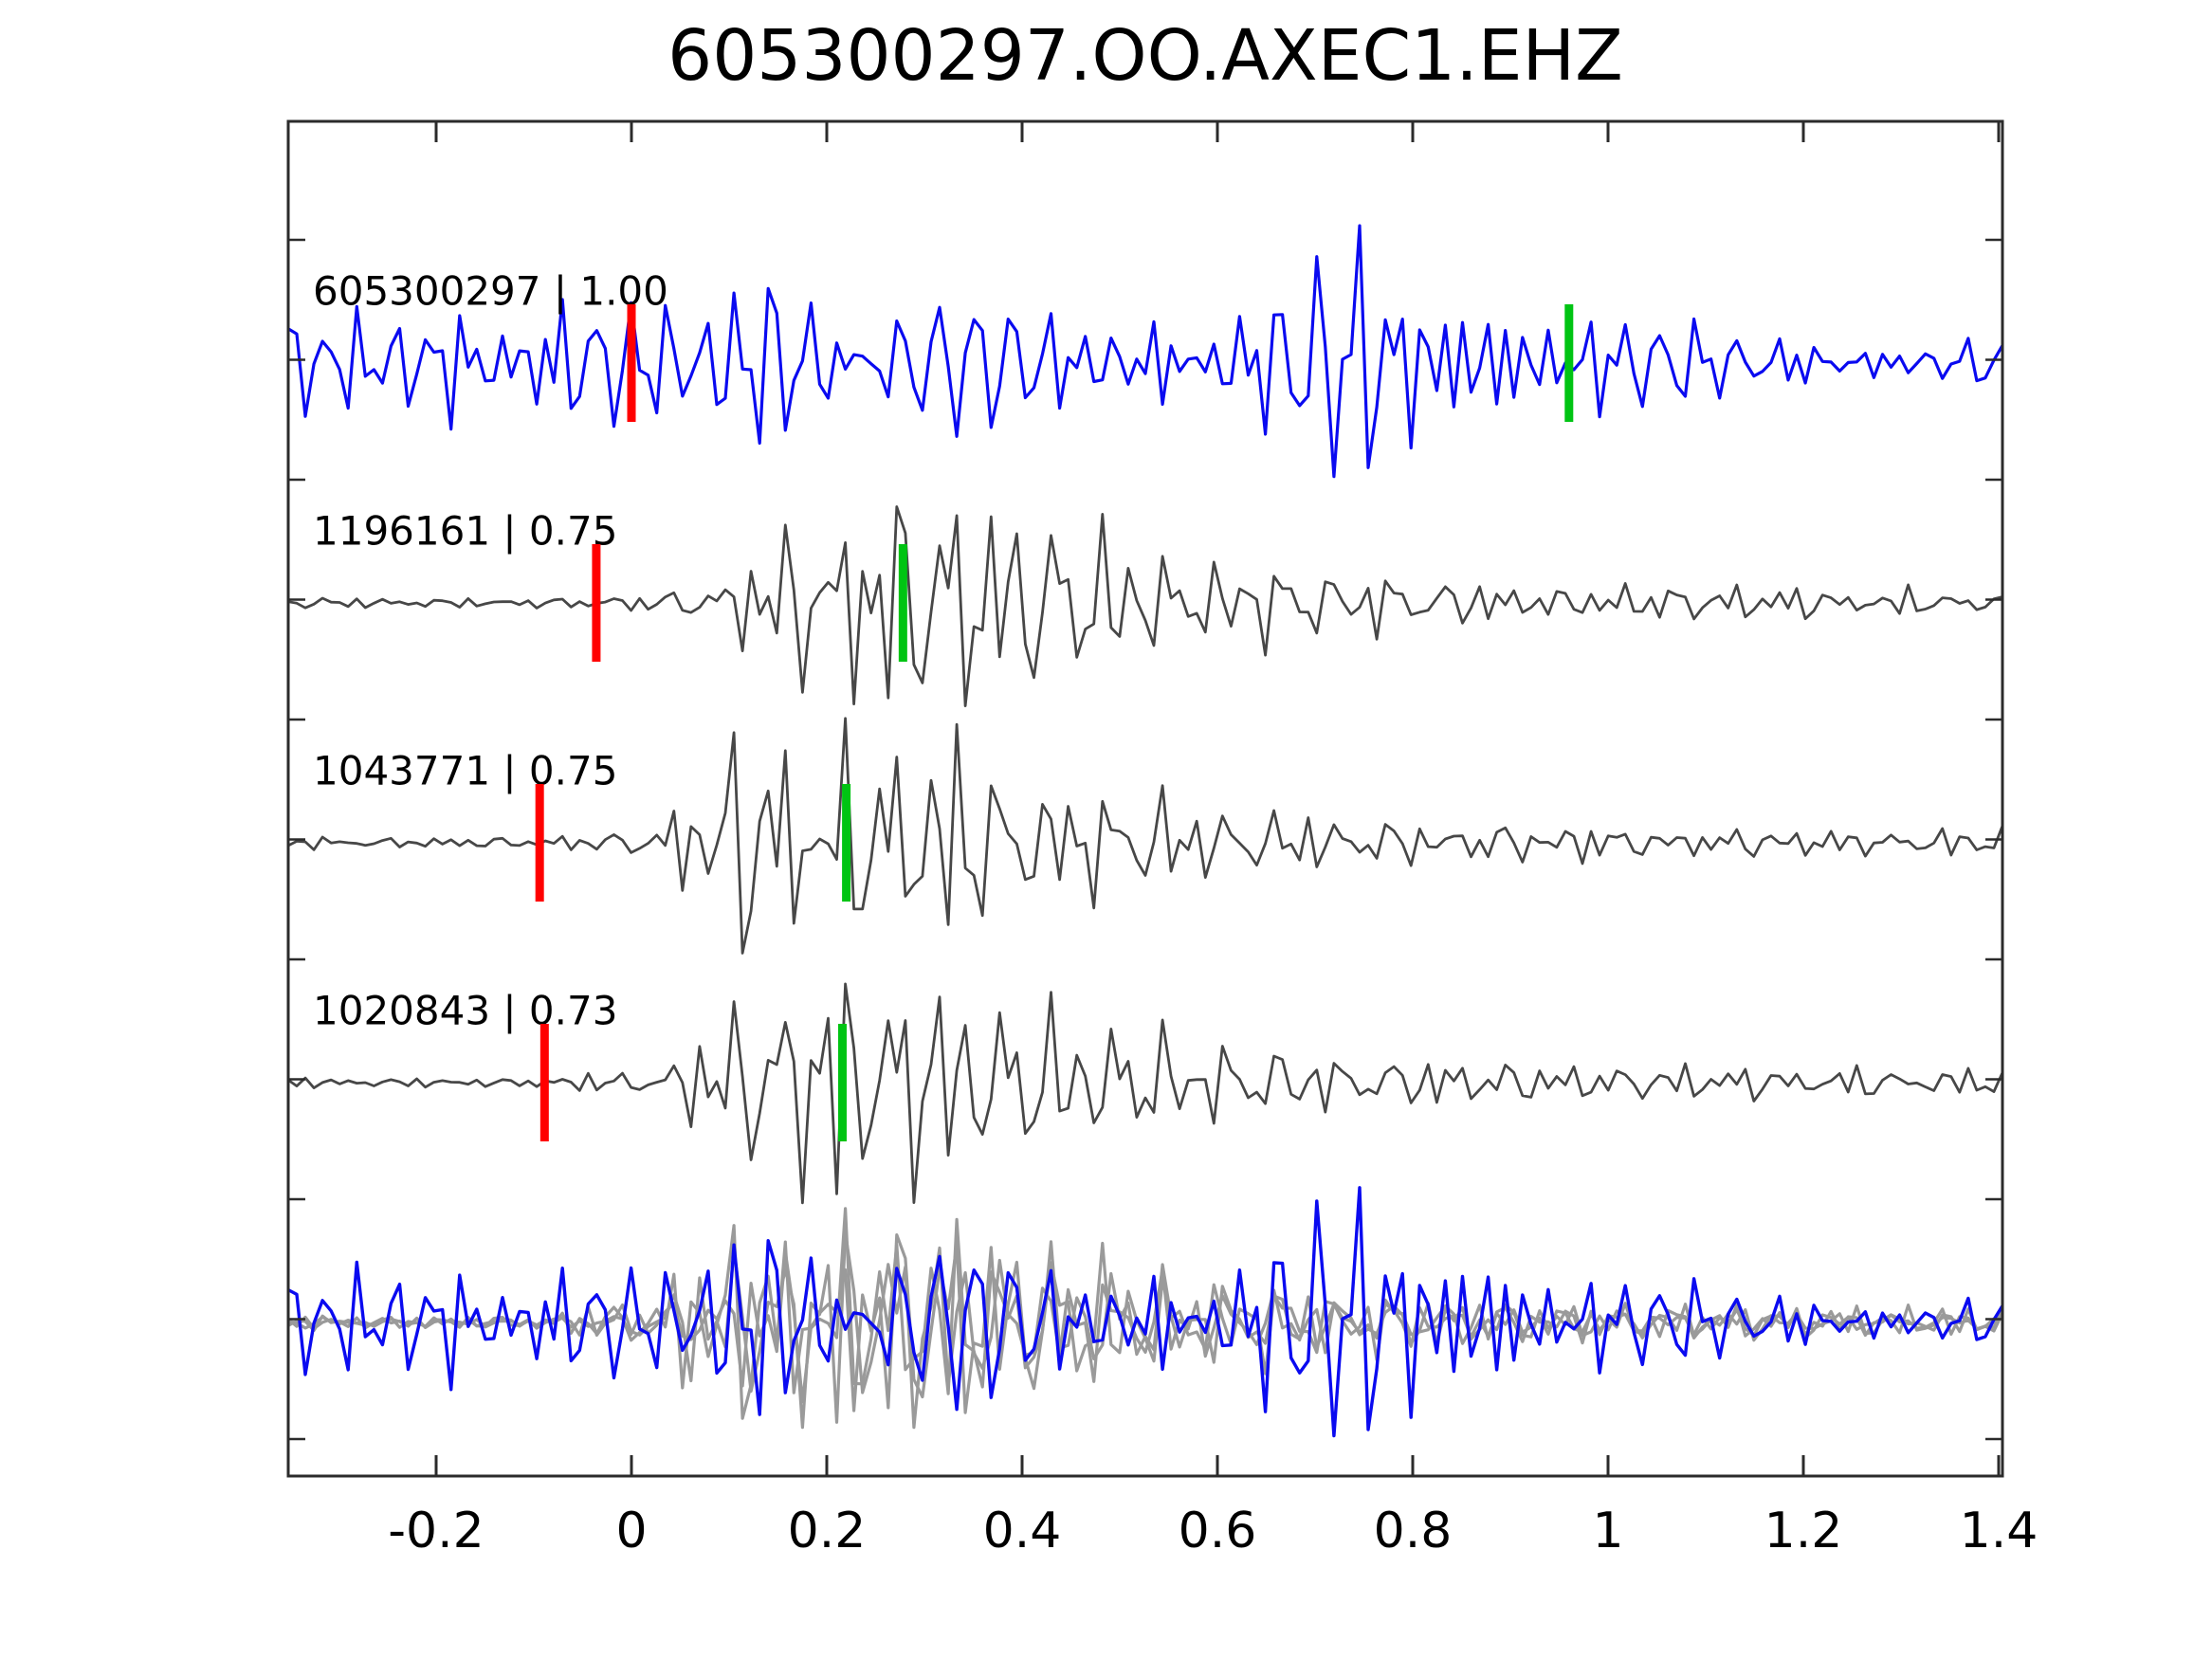 Image resolution: width=2212 pixels, height=1659 pixels. What do you see at coordinates (1218, 1531) in the screenshot?
I see `x-tick-label: 0.6` at bounding box center [1218, 1531].